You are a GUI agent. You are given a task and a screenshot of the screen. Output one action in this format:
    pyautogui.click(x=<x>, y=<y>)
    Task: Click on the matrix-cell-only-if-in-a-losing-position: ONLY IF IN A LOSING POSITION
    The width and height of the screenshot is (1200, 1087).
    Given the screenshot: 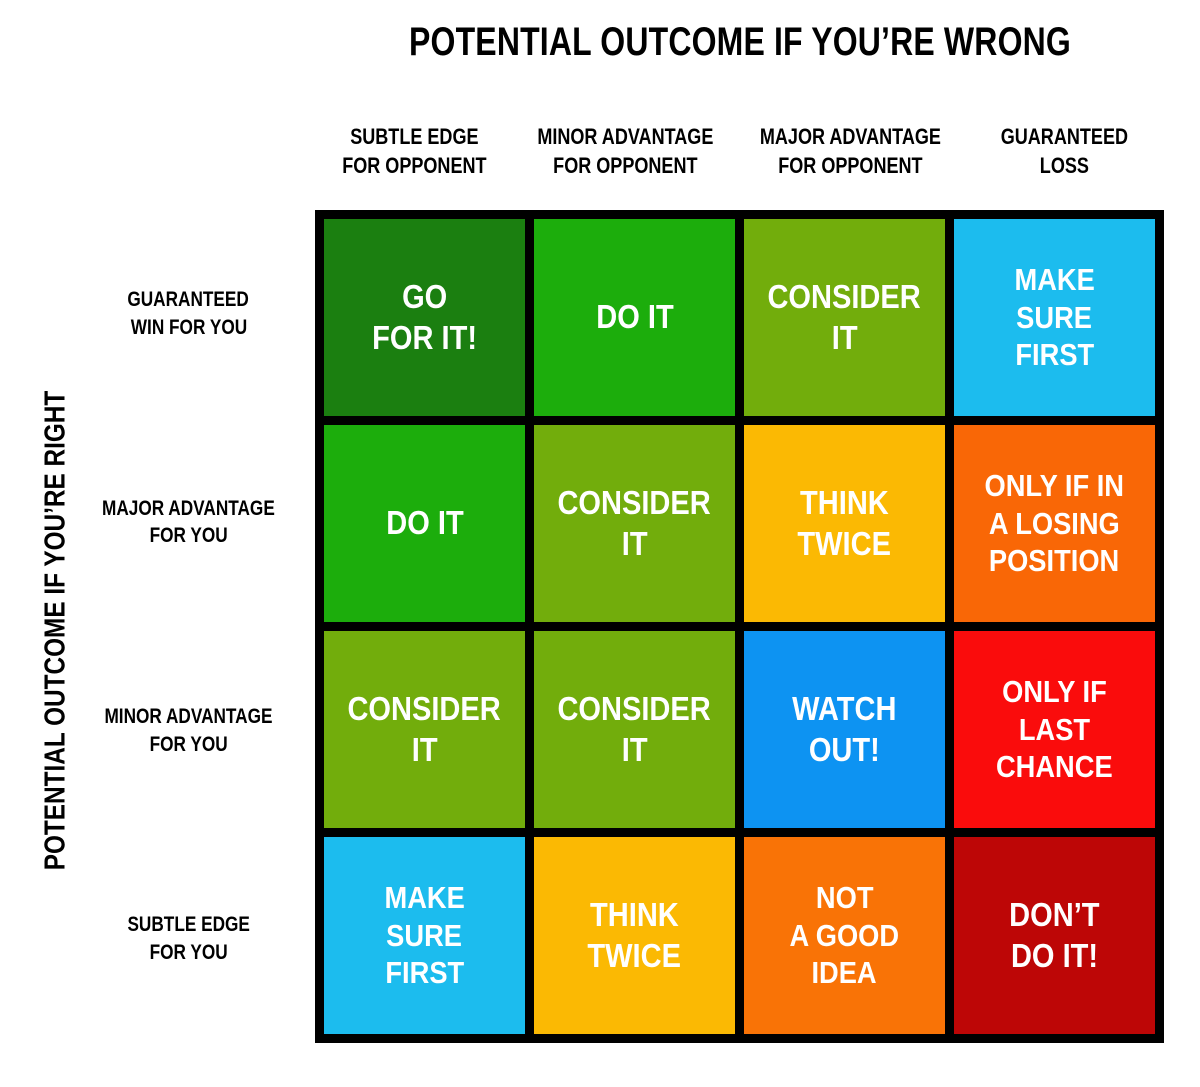 What is the action you would take?
    pyautogui.click(x=1054, y=523)
    